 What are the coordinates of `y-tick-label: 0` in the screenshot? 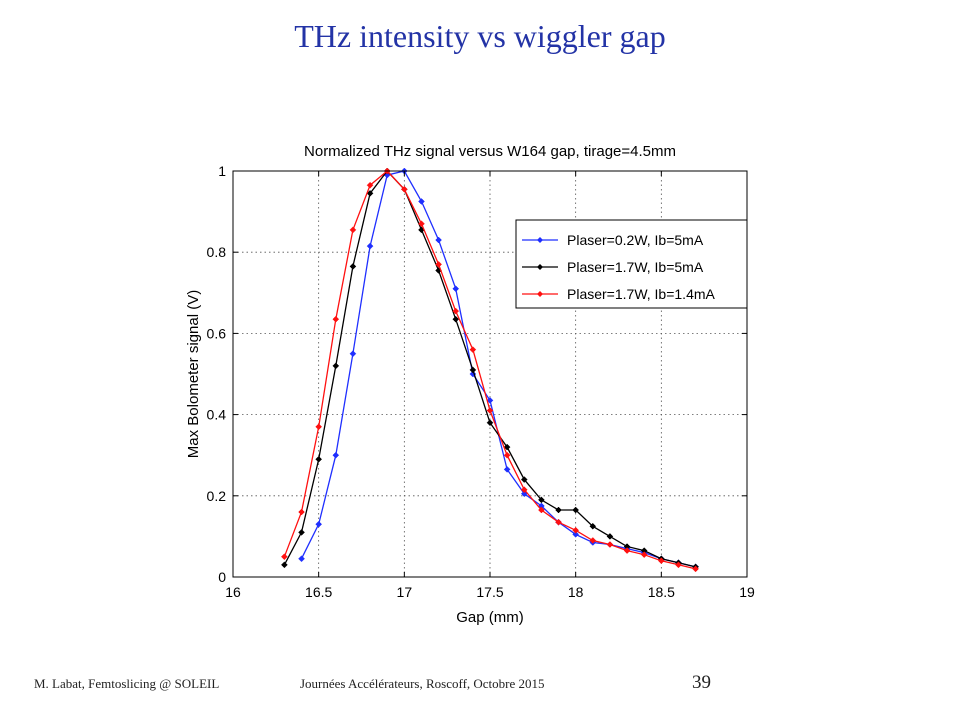 It's located at (222, 577).